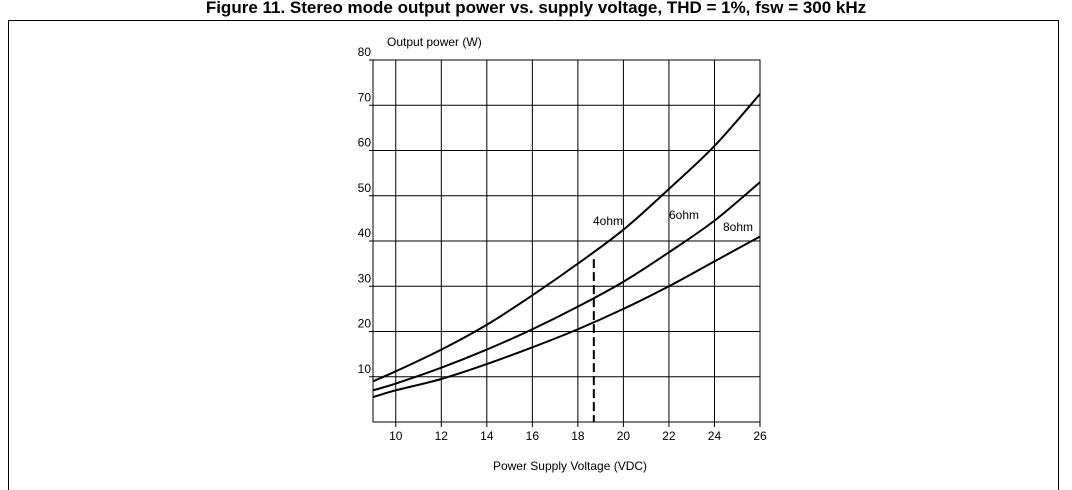 The height and width of the screenshot is (490, 1072). Describe the element at coordinates (624, 436) in the screenshot. I see `x-tick-label: 20` at that location.